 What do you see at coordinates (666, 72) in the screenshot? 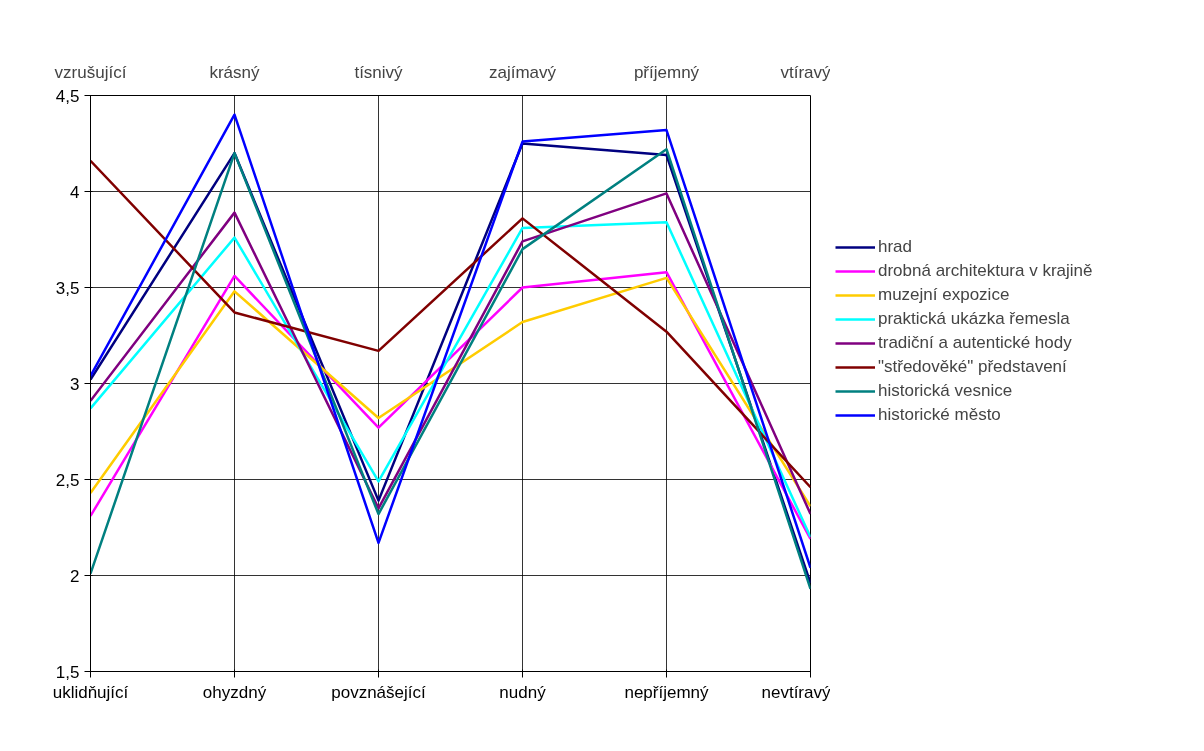
I see `text: příjemný` at bounding box center [666, 72].